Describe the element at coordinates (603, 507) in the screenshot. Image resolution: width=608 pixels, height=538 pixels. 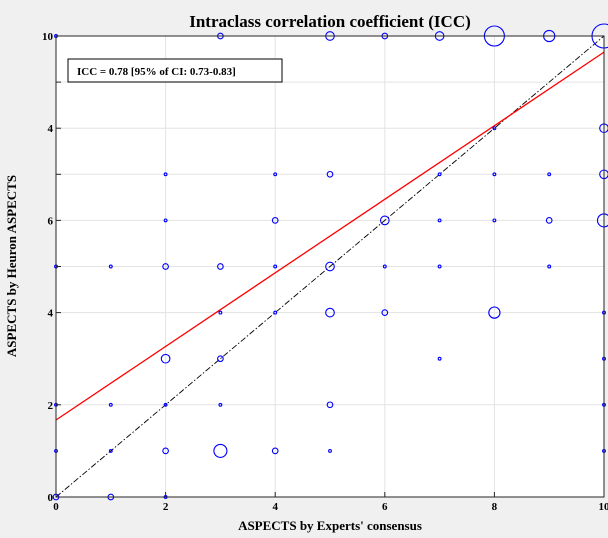
I see `x-tick-label: 10` at that location.